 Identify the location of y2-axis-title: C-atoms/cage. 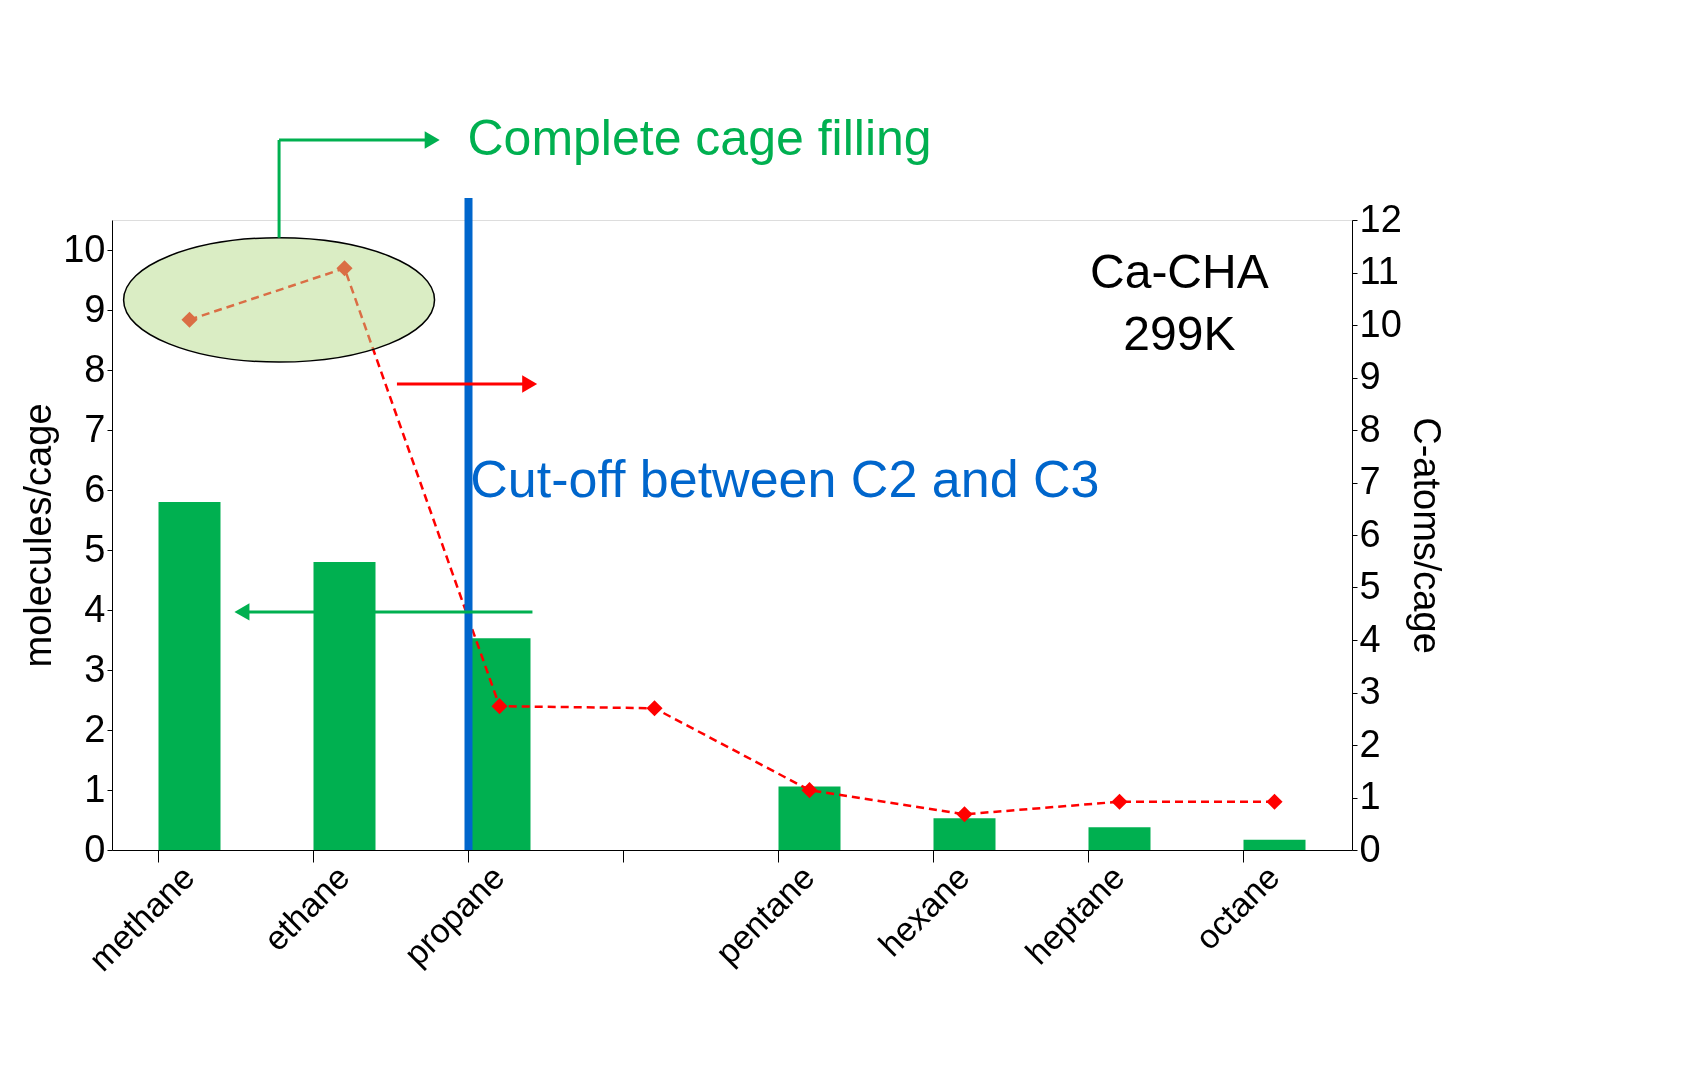
(1426, 535).